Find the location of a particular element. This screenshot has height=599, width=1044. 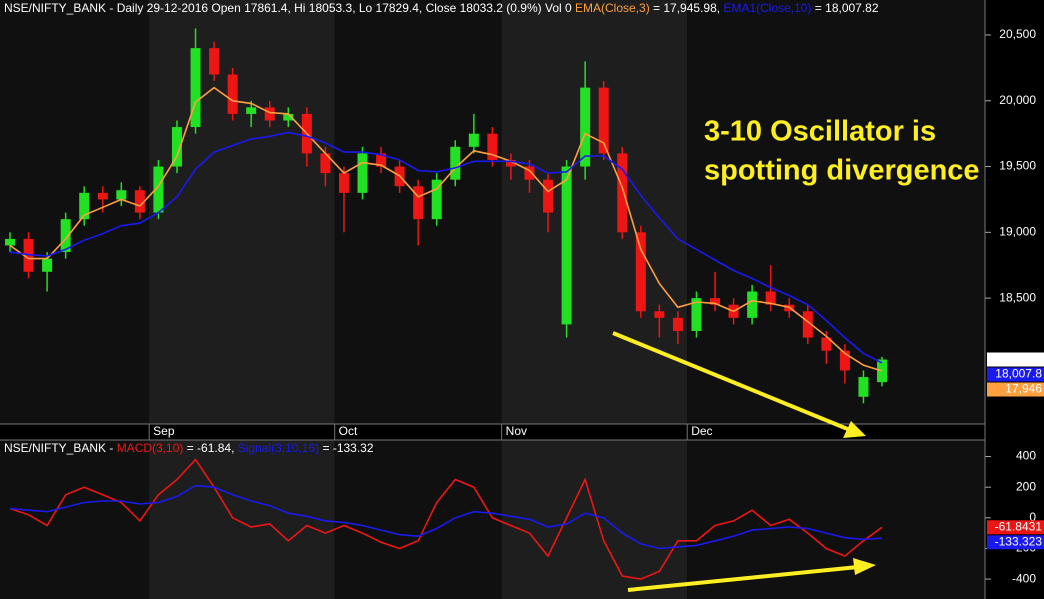

annotation: 3-10 Oscillator is is located at coordinates (820, 132).